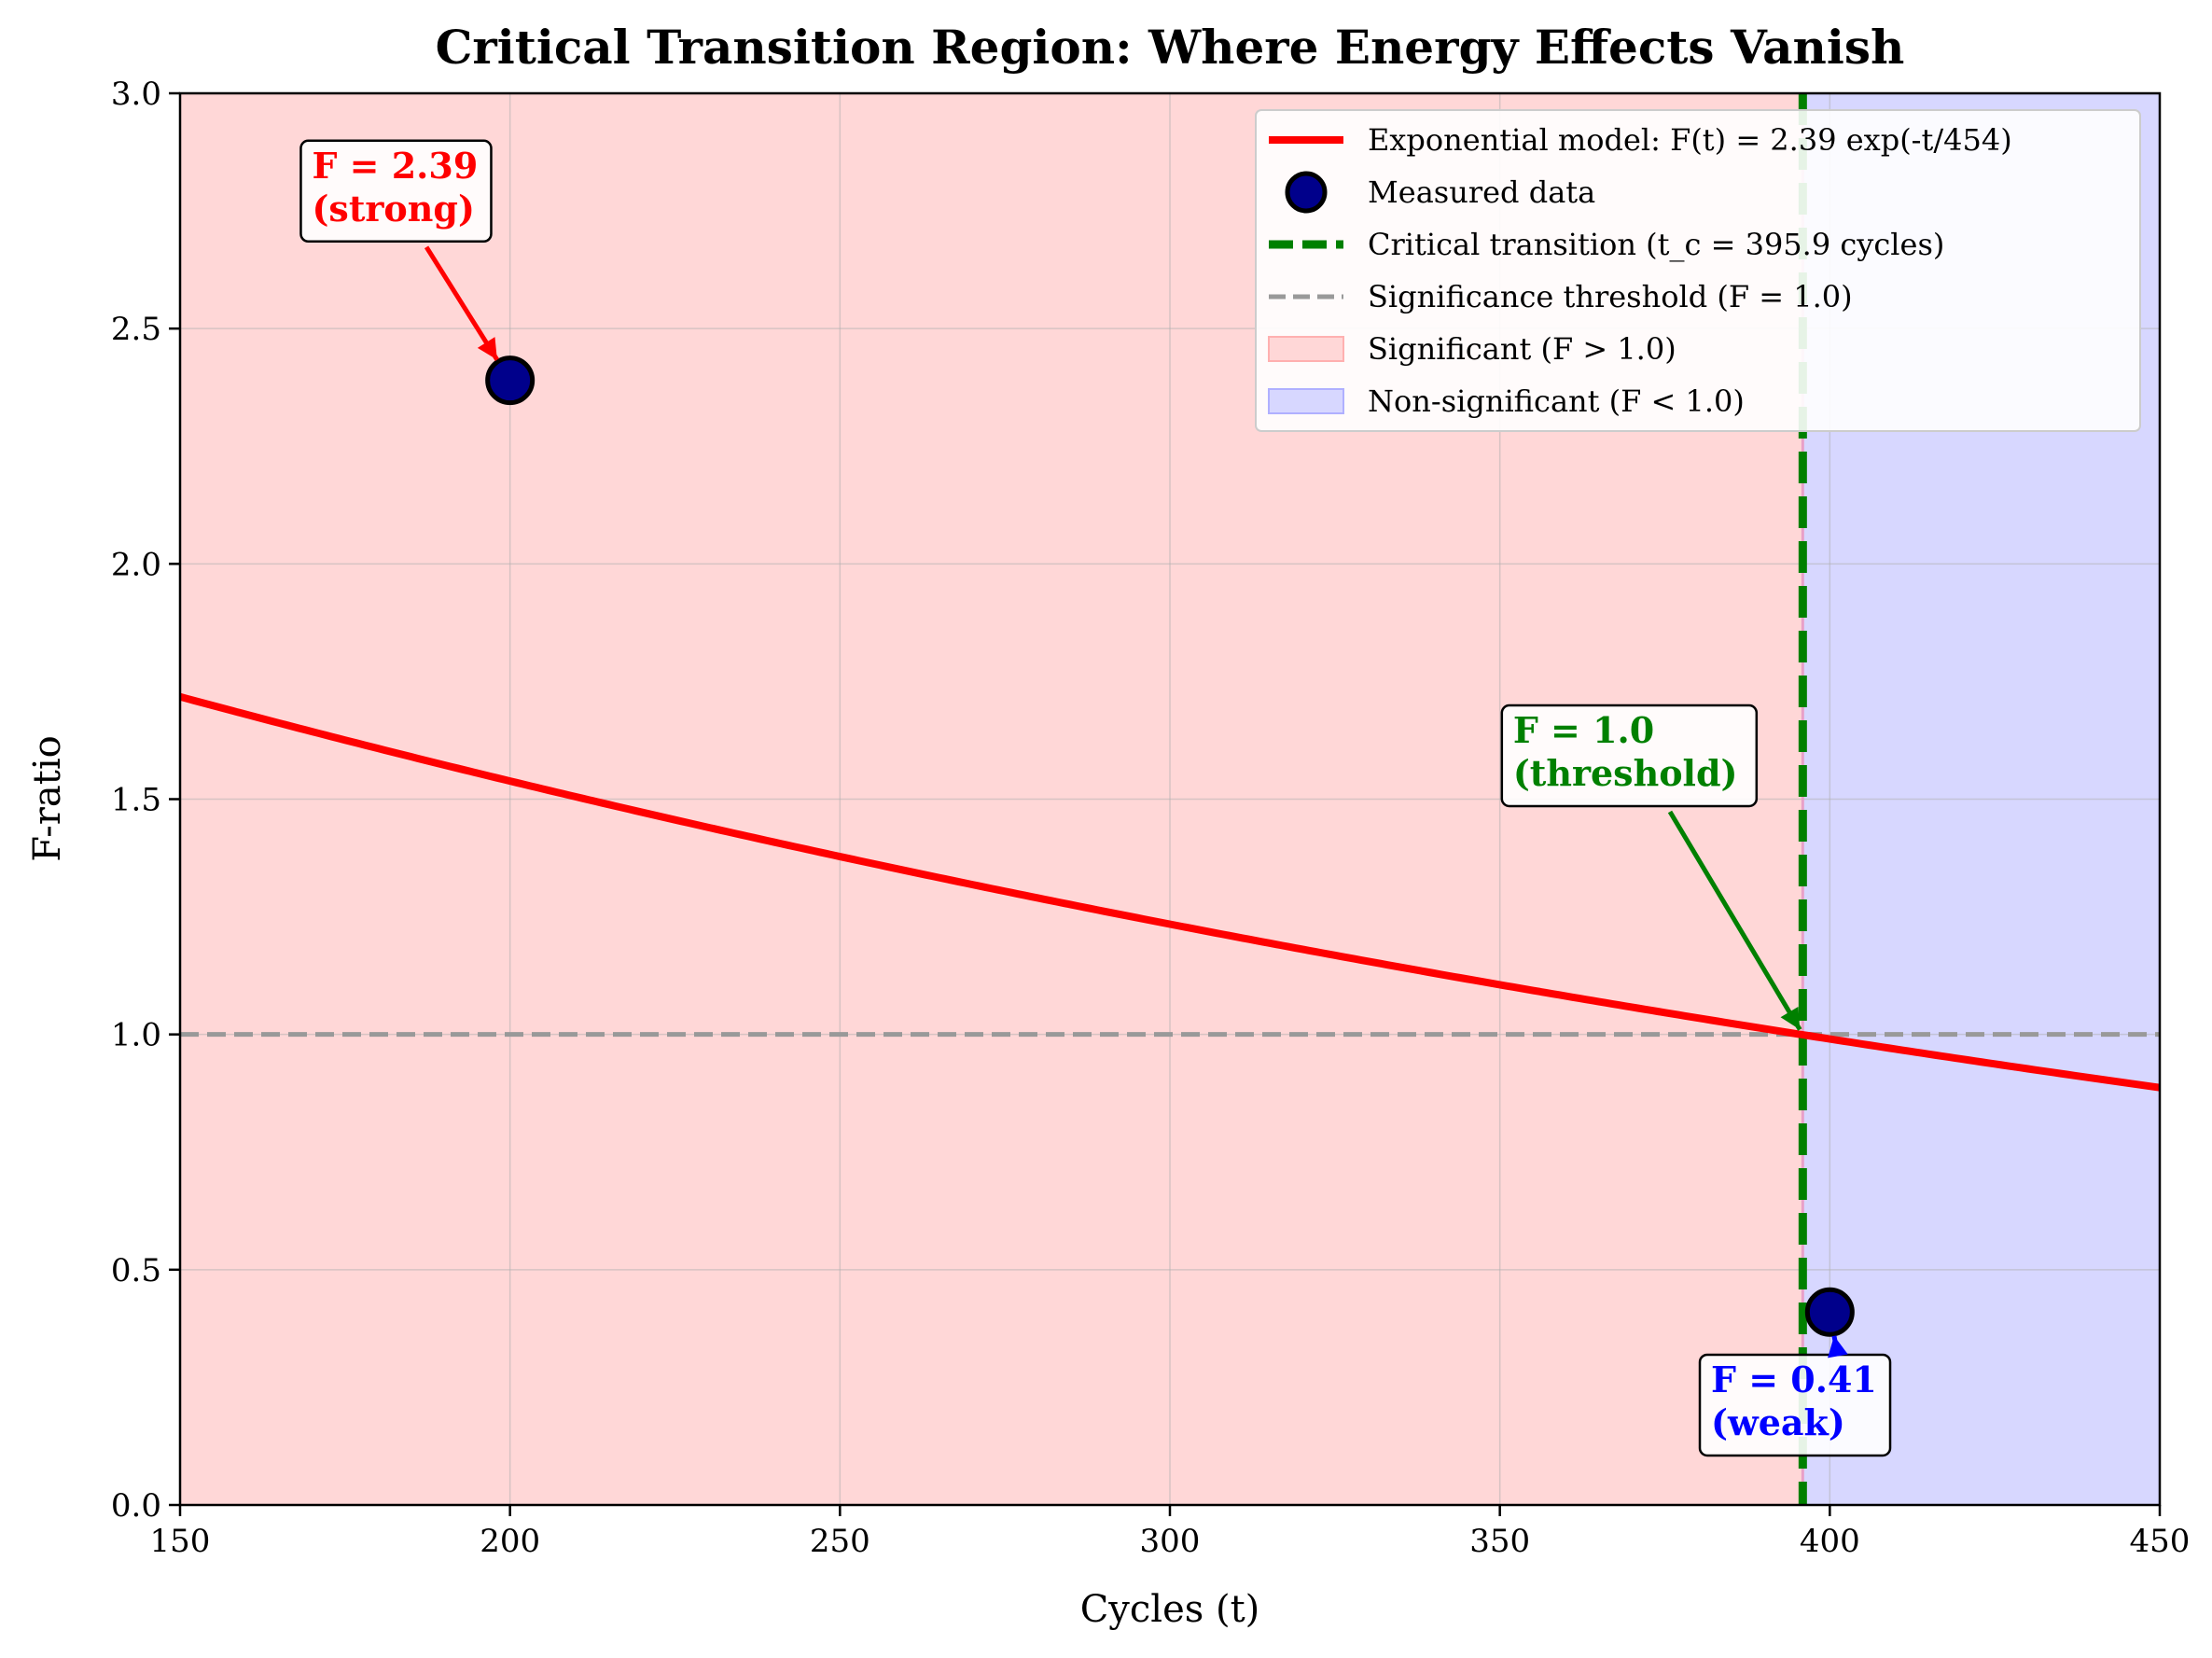 Image resolution: width=2212 pixels, height=1658 pixels. Describe the element at coordinates (1522, 349) in the screenshot. I see `legend-label-region: Significant (F > 1.0)` at that location.